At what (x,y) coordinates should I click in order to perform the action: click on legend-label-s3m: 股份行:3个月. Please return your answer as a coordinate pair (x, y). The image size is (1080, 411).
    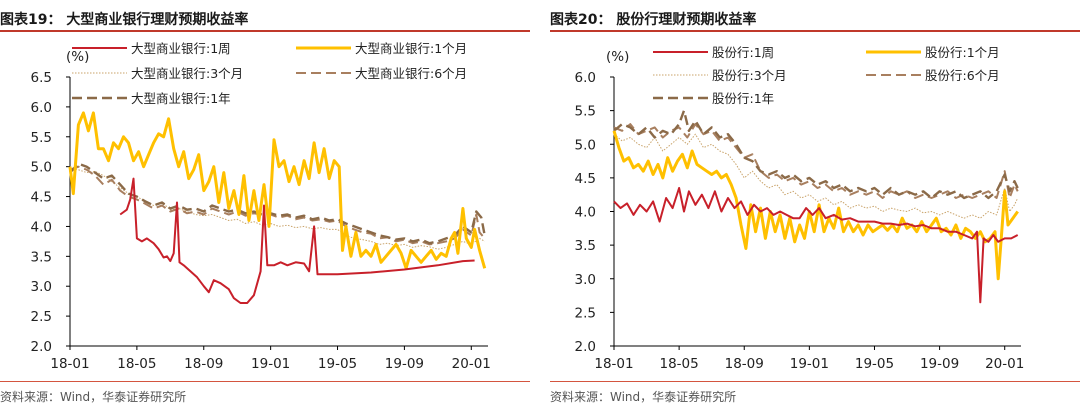
    Looking at the image, I should click on (749, 75).